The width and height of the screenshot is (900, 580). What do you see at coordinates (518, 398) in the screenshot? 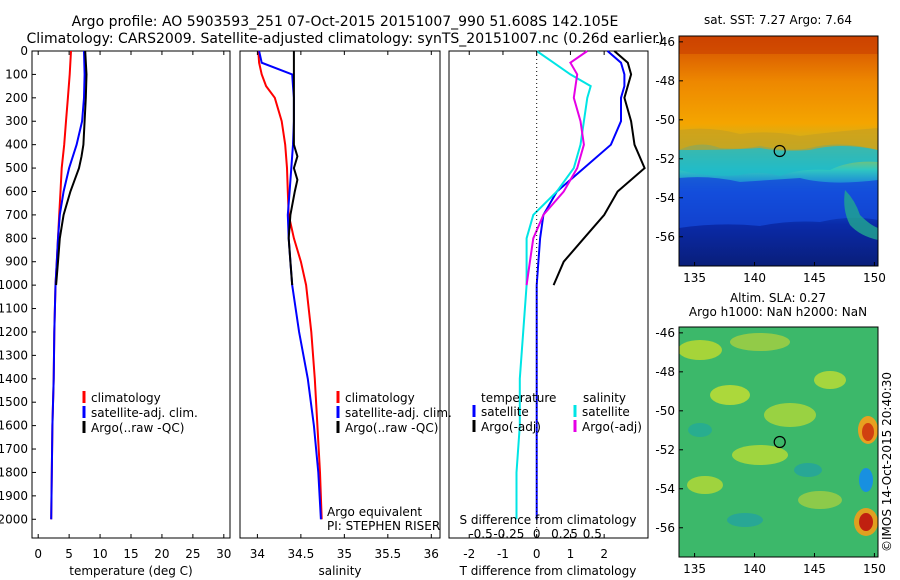
I see `diff-legend-temp-title: temperature` at bounding box center [518, 398].